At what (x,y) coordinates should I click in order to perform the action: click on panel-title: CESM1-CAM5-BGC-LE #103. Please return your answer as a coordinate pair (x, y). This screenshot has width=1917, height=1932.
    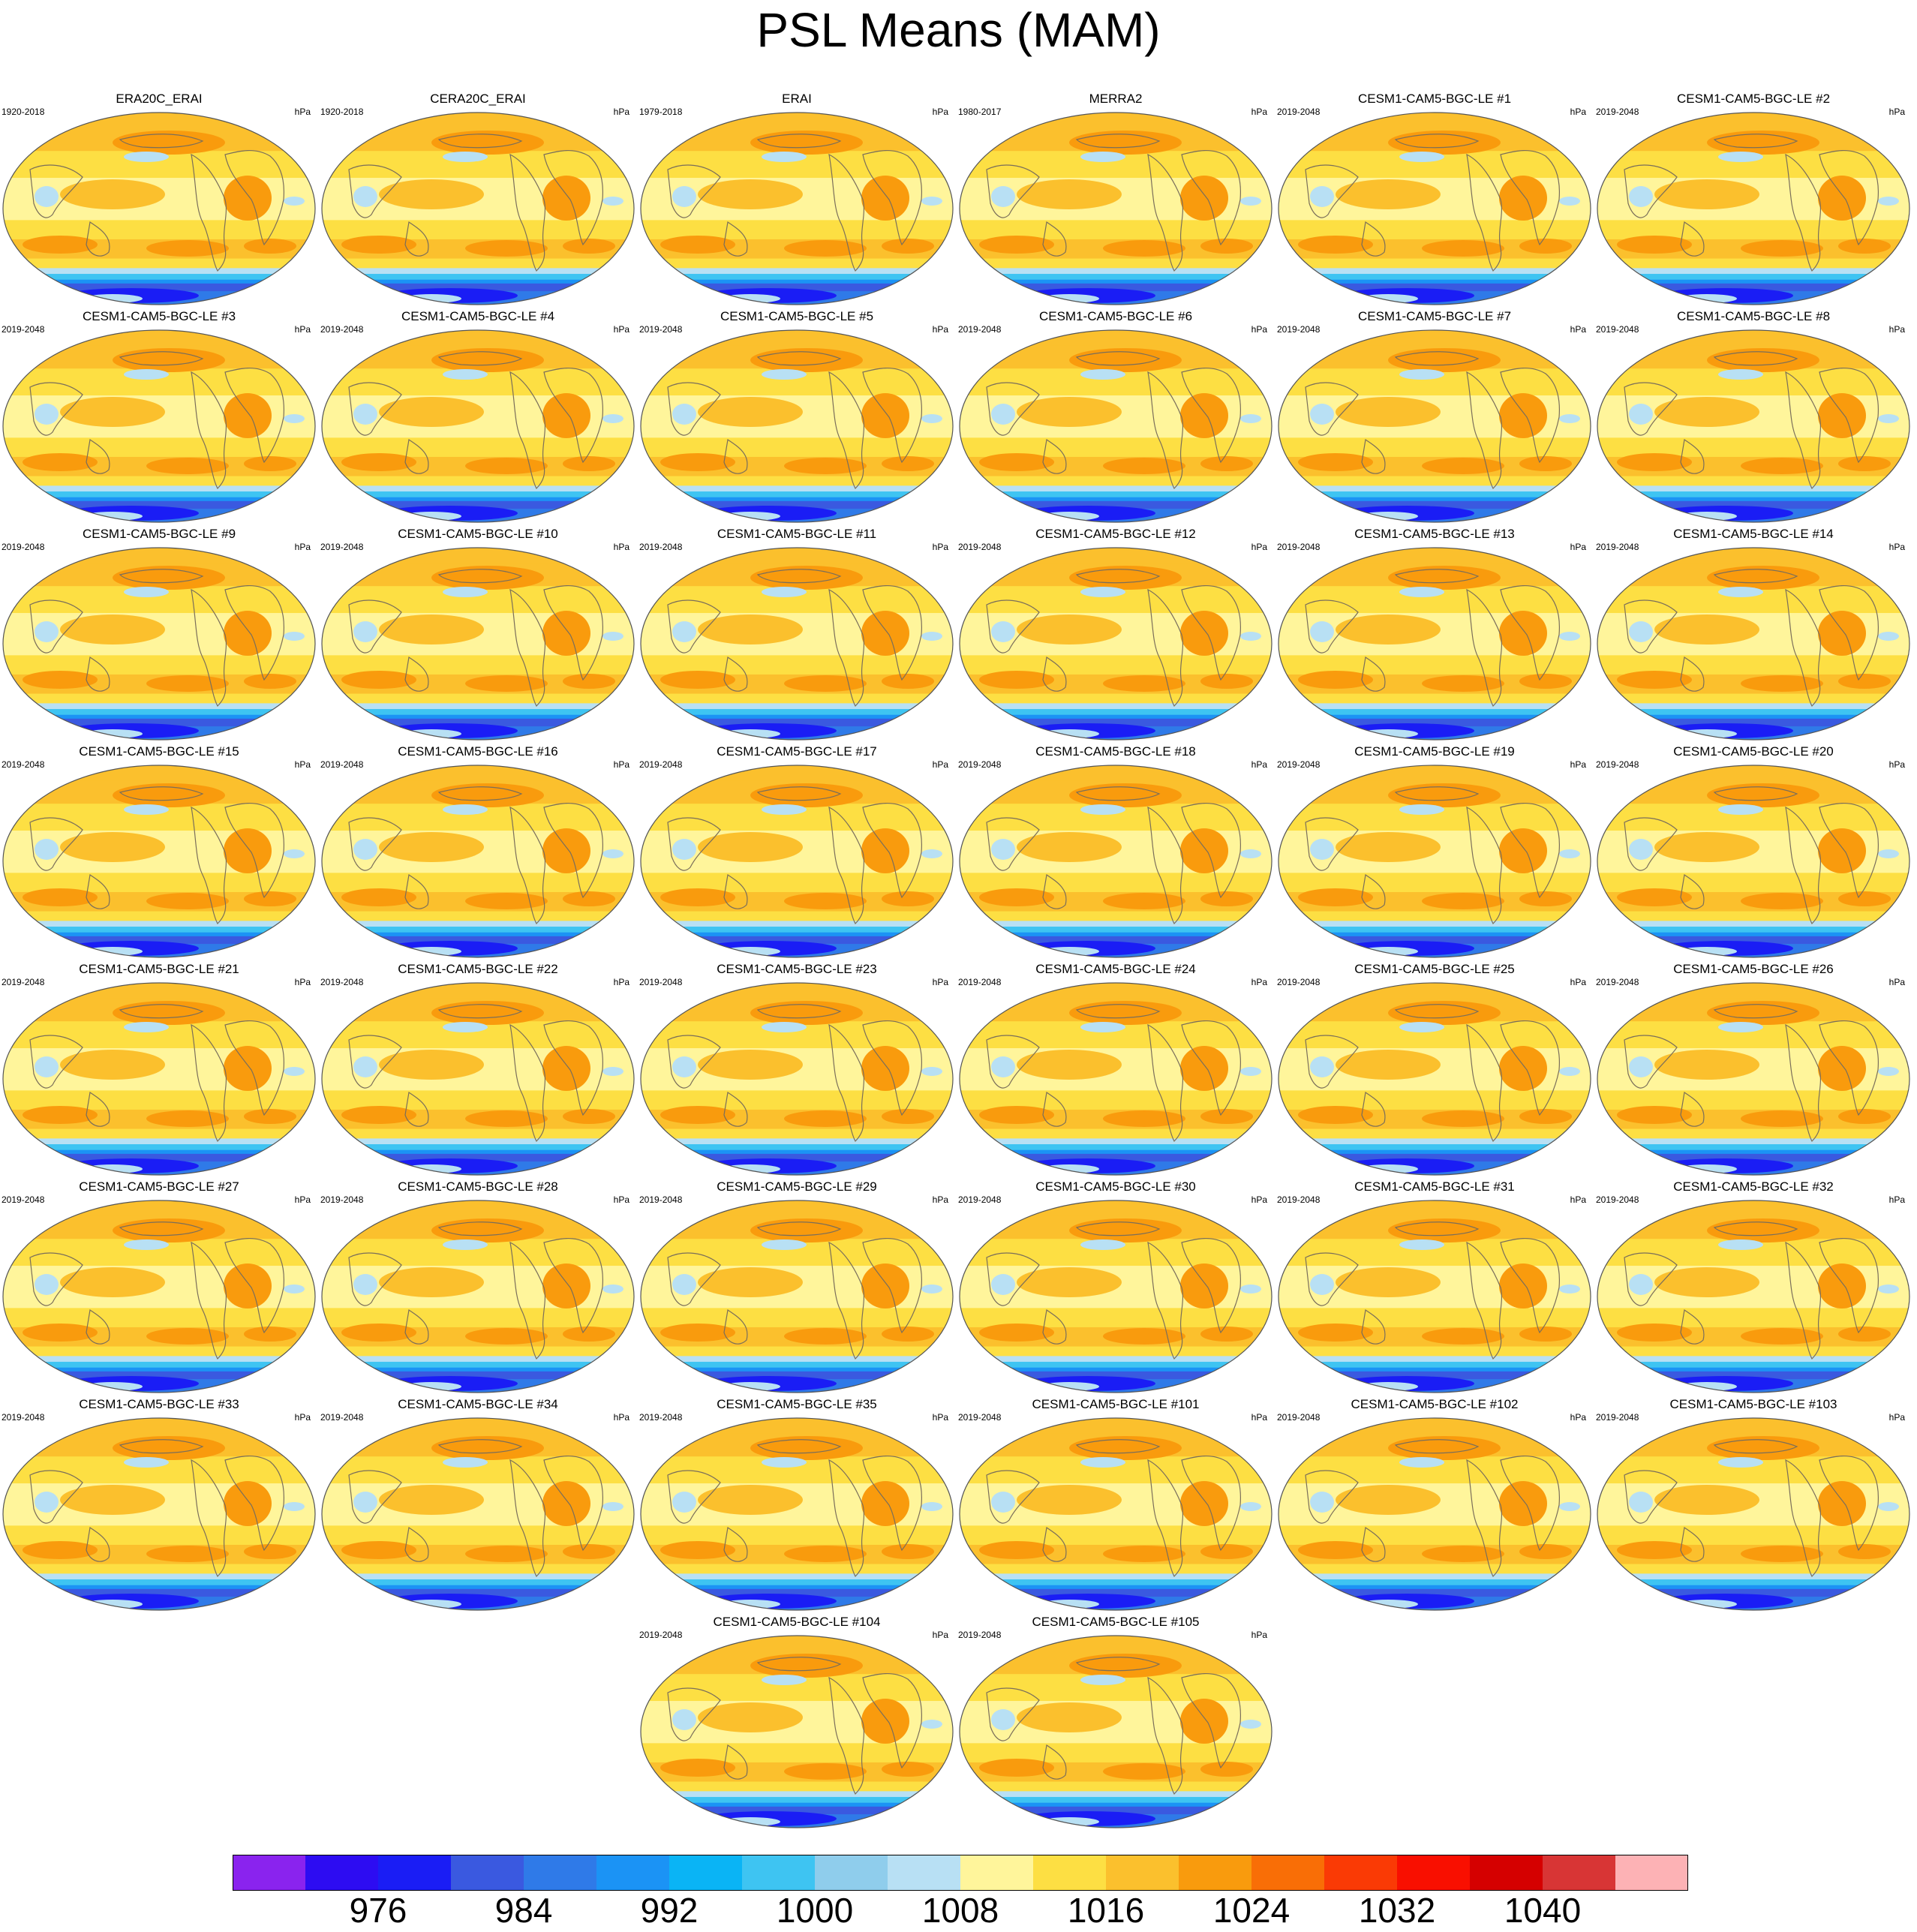
    Looking at the image, I should click on (1753, 1404).